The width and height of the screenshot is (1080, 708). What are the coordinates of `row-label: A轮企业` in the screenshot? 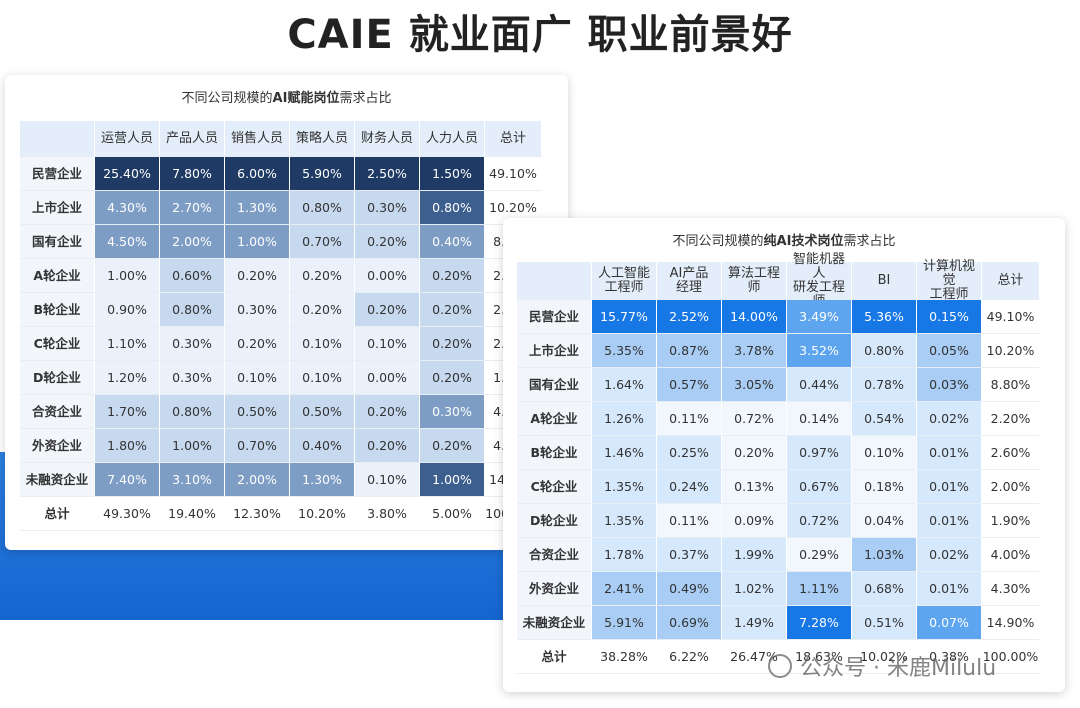 It's located at (57, 276).